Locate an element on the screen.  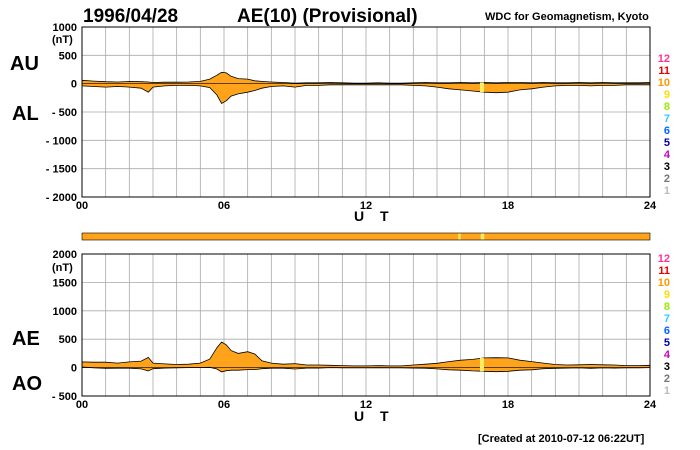
ae-ao-y-tick-label: 1500 is located at coordinates (65, 283).